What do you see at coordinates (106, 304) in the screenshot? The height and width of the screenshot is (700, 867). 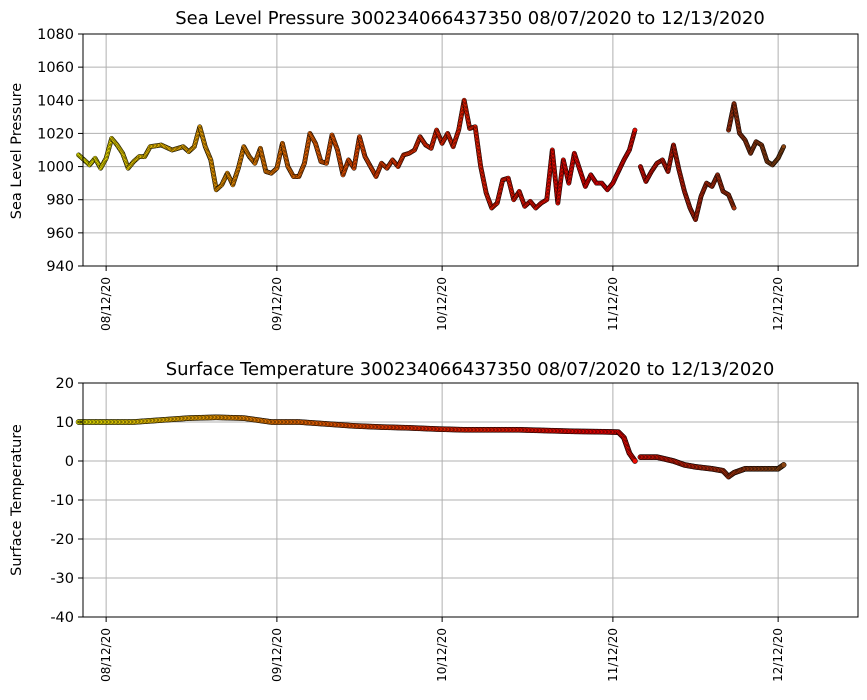 I see `pressure-x-tick-label: 08/12/20` at bounding box center [106, 304].